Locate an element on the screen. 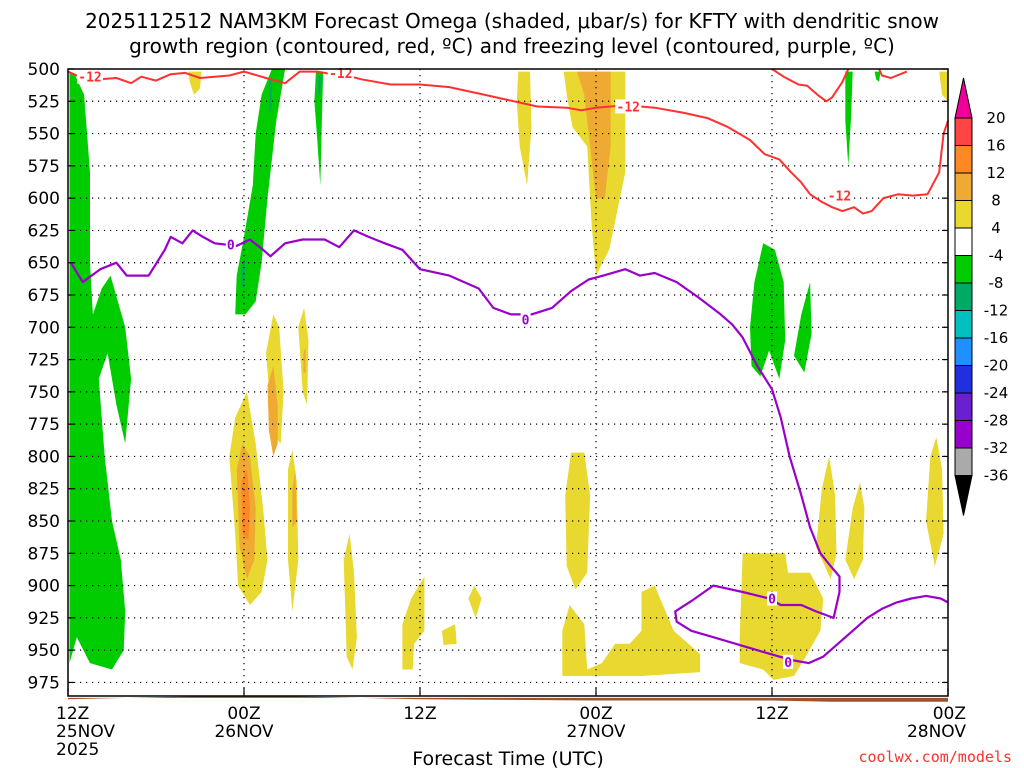 The width and height of the screenshot is (1024, 768). y-tick-label-900: 900 is located at coordinates (44, 587).